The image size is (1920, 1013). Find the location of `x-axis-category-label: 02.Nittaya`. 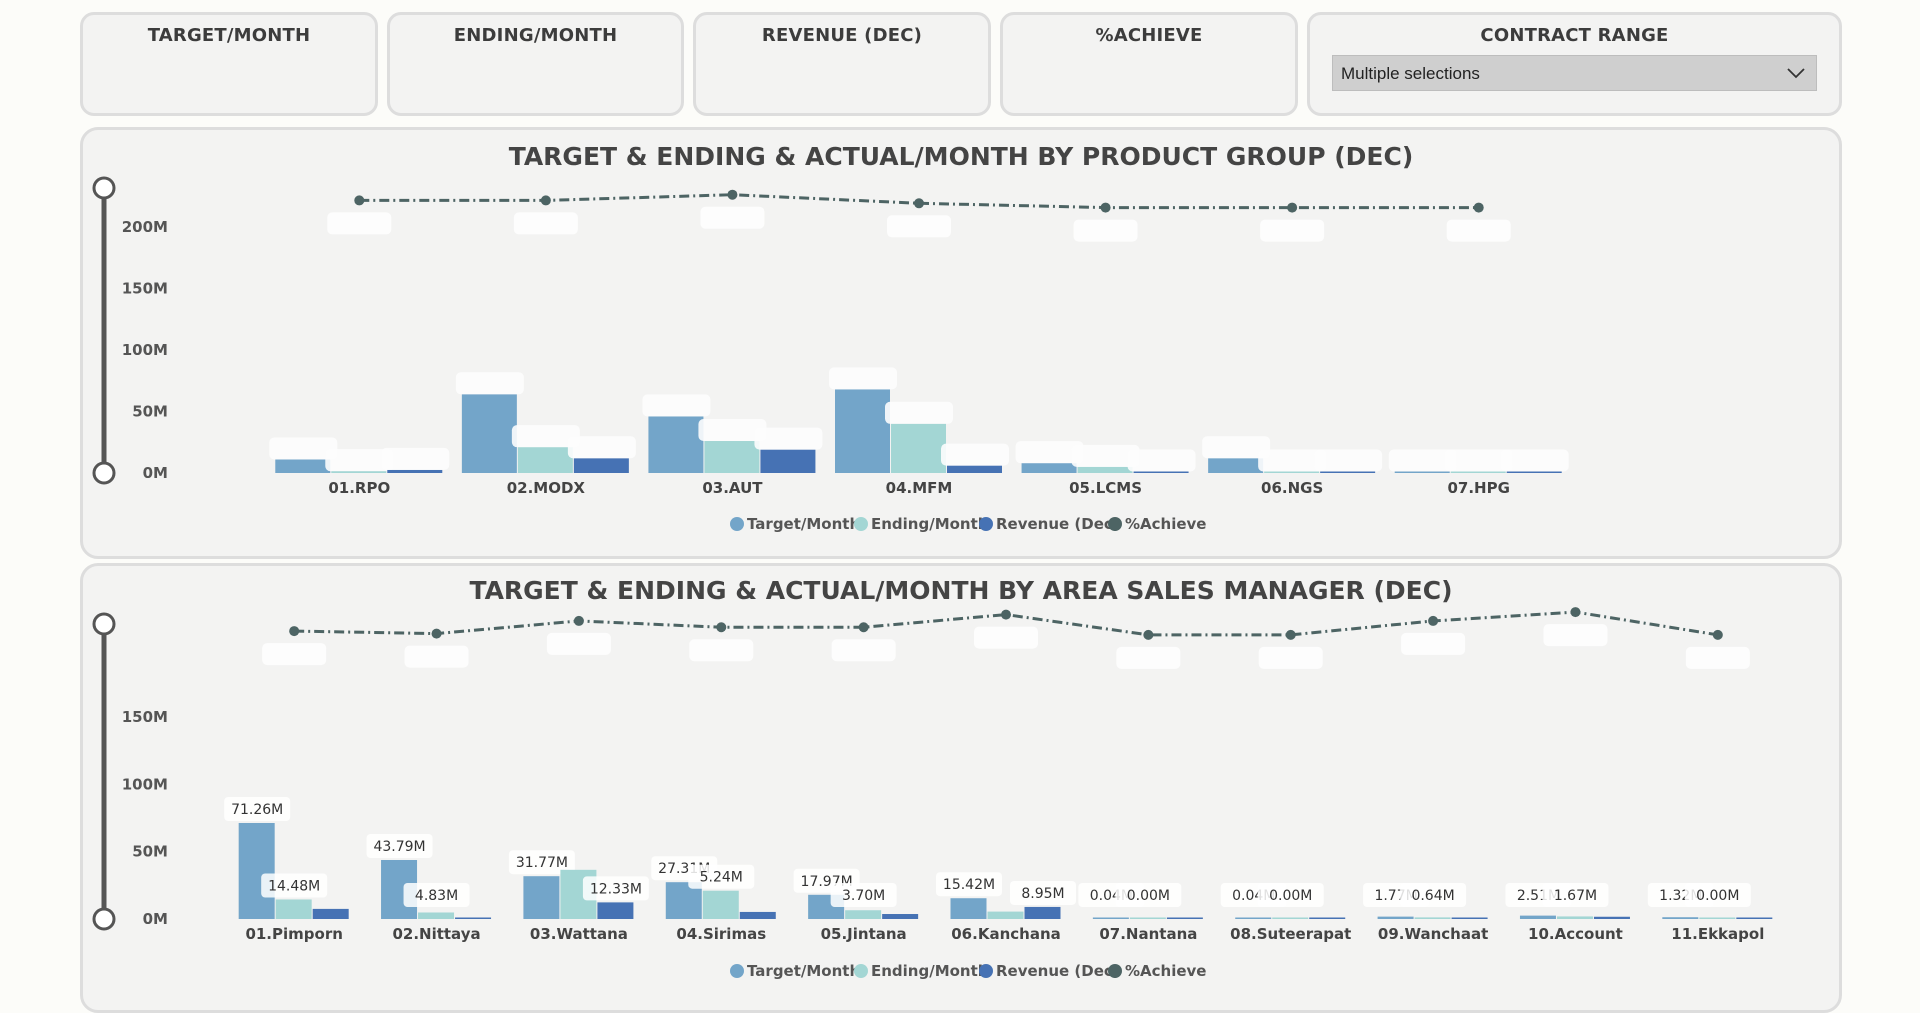

x-axis-category-label: 02.Nittaya is located at coordinates (436, 934).